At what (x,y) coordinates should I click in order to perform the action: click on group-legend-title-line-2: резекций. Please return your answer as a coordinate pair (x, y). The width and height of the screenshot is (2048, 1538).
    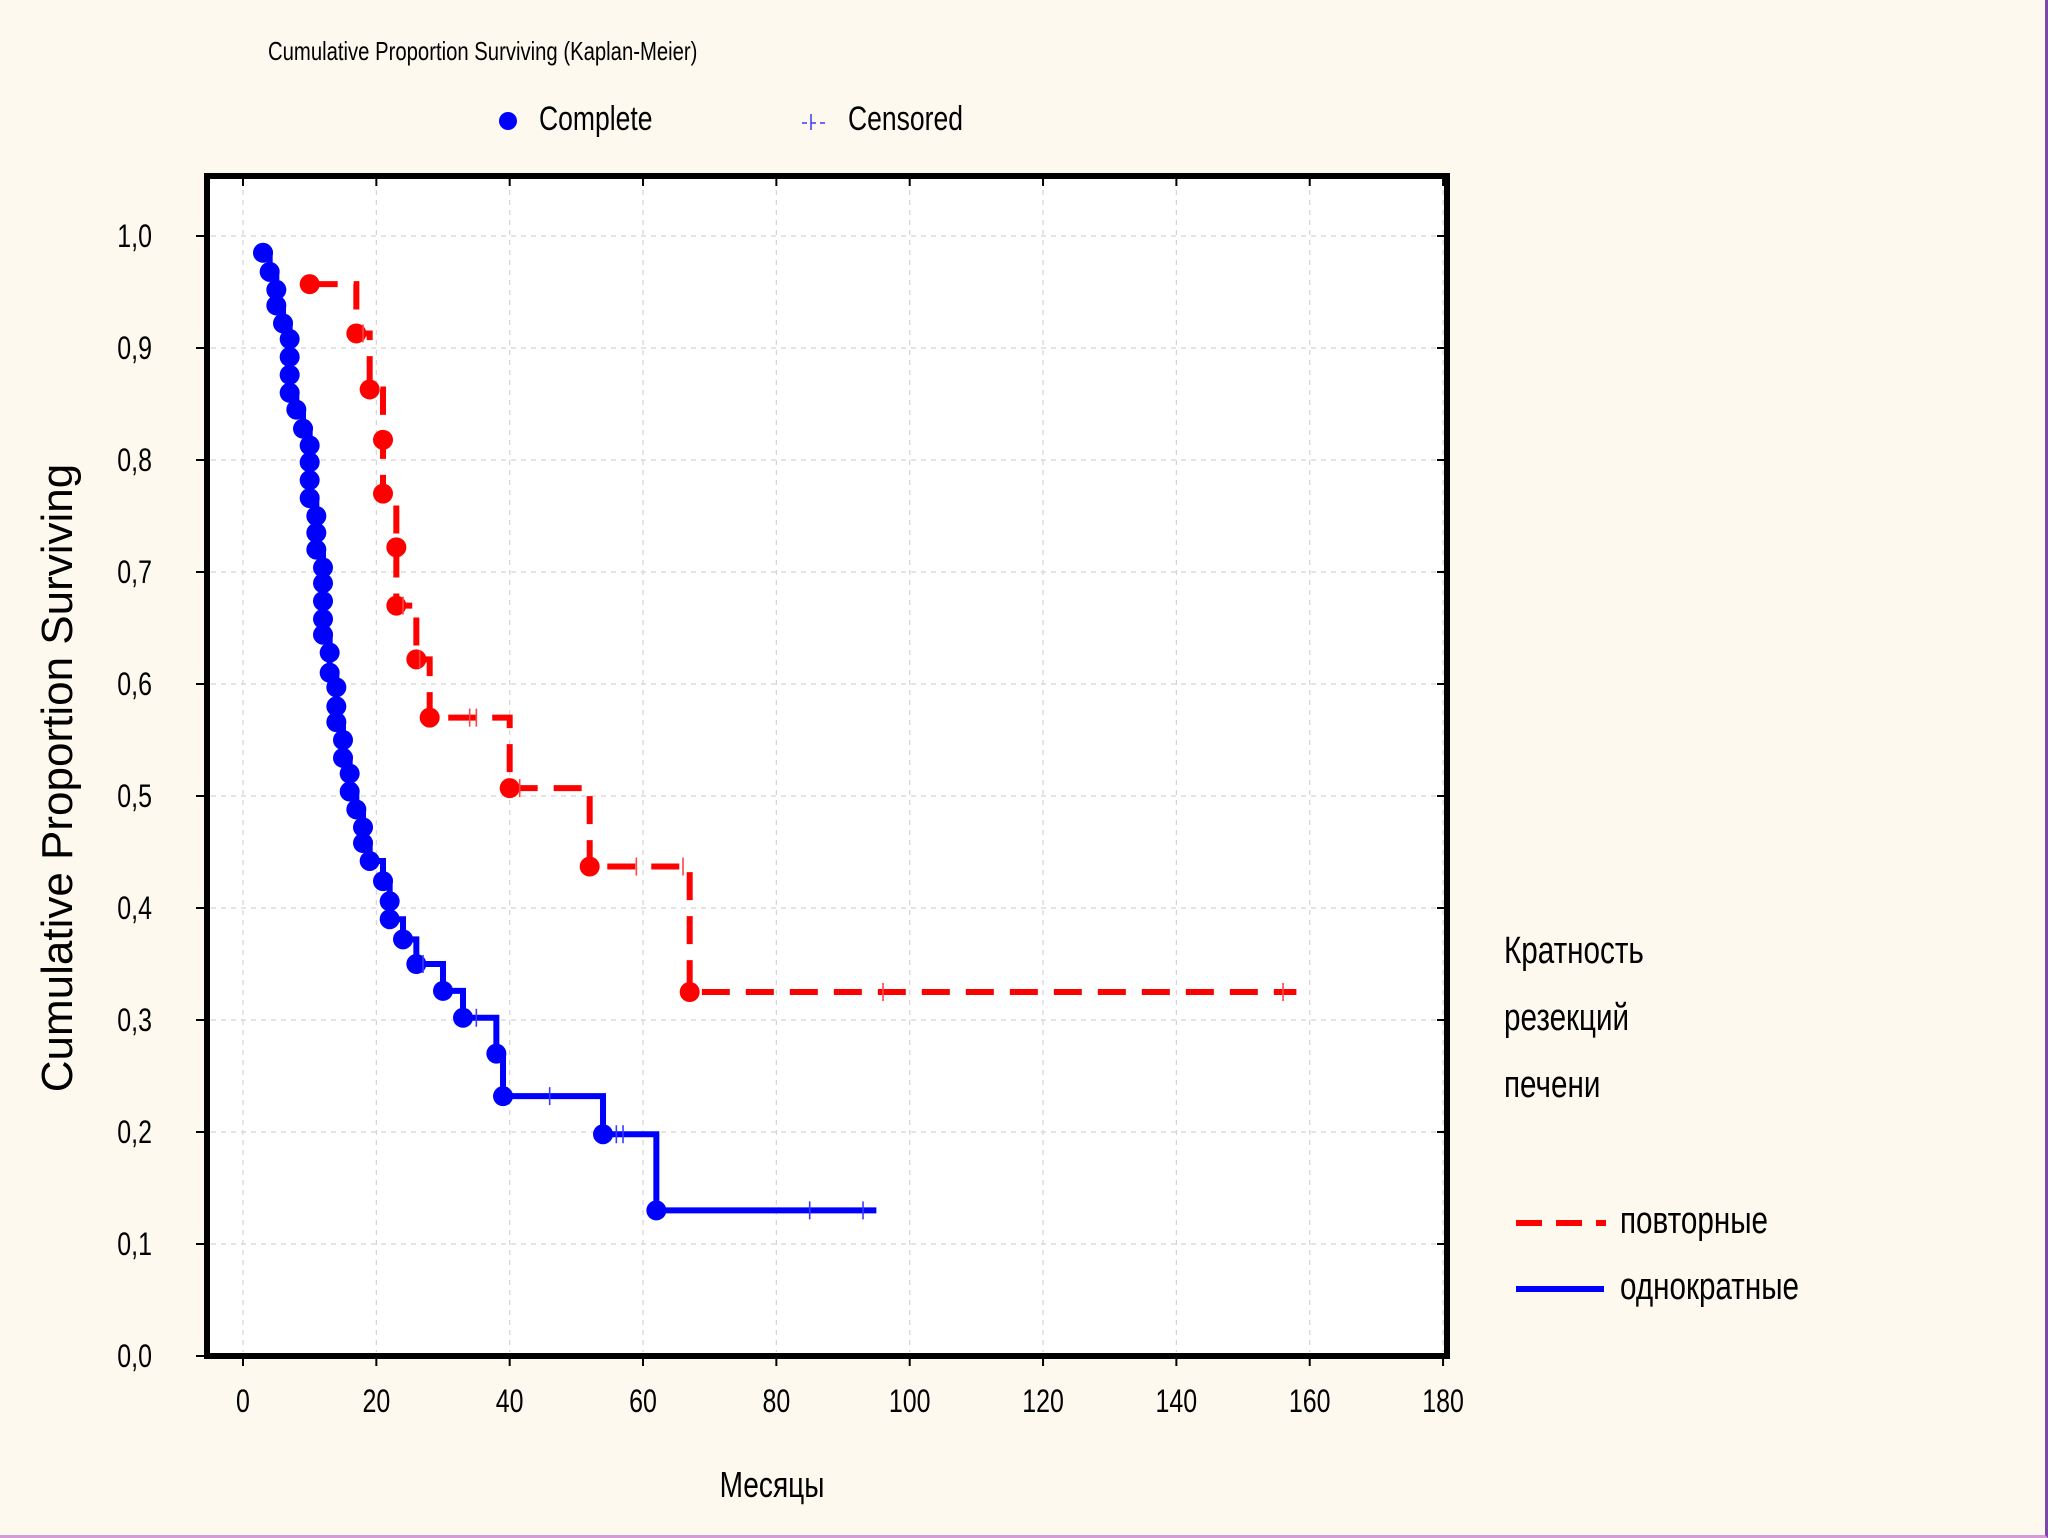
    Looking at the image, I should click on (1567, 1018).